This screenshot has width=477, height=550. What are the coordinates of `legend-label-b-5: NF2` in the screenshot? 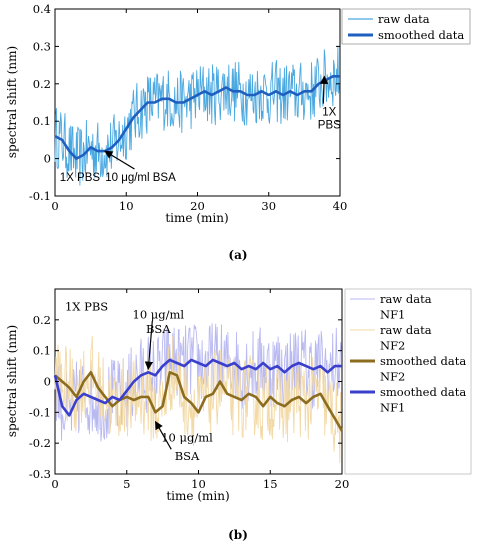 It's located at (392, 377).